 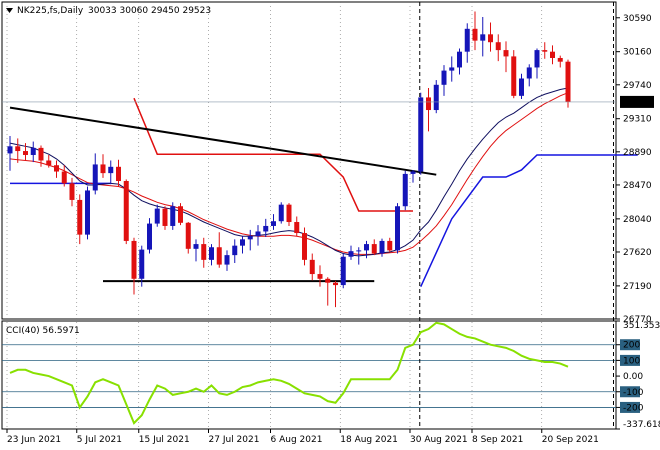 What do you see at coordinates (497, 440) in the screenshot?
I see `date-label-7: 8 Sep 2021` at bounding box center [497, 440].